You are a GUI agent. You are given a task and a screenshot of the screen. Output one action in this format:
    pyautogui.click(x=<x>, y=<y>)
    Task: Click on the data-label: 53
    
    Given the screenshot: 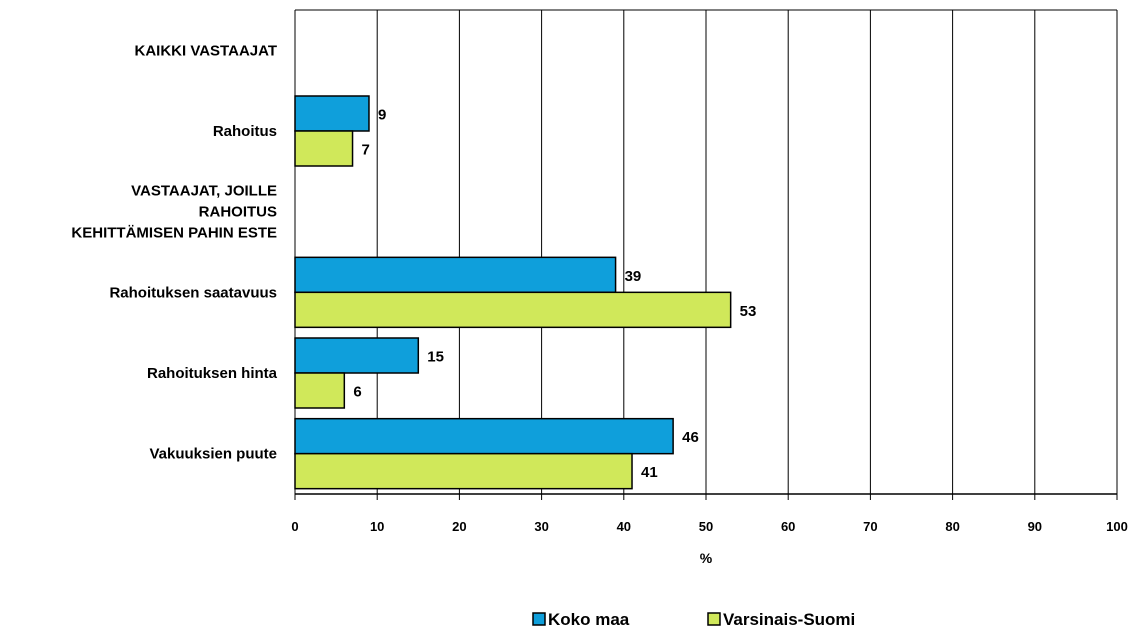 What is the action you would take?
    pyautogui.click(x=748, y=311)
    